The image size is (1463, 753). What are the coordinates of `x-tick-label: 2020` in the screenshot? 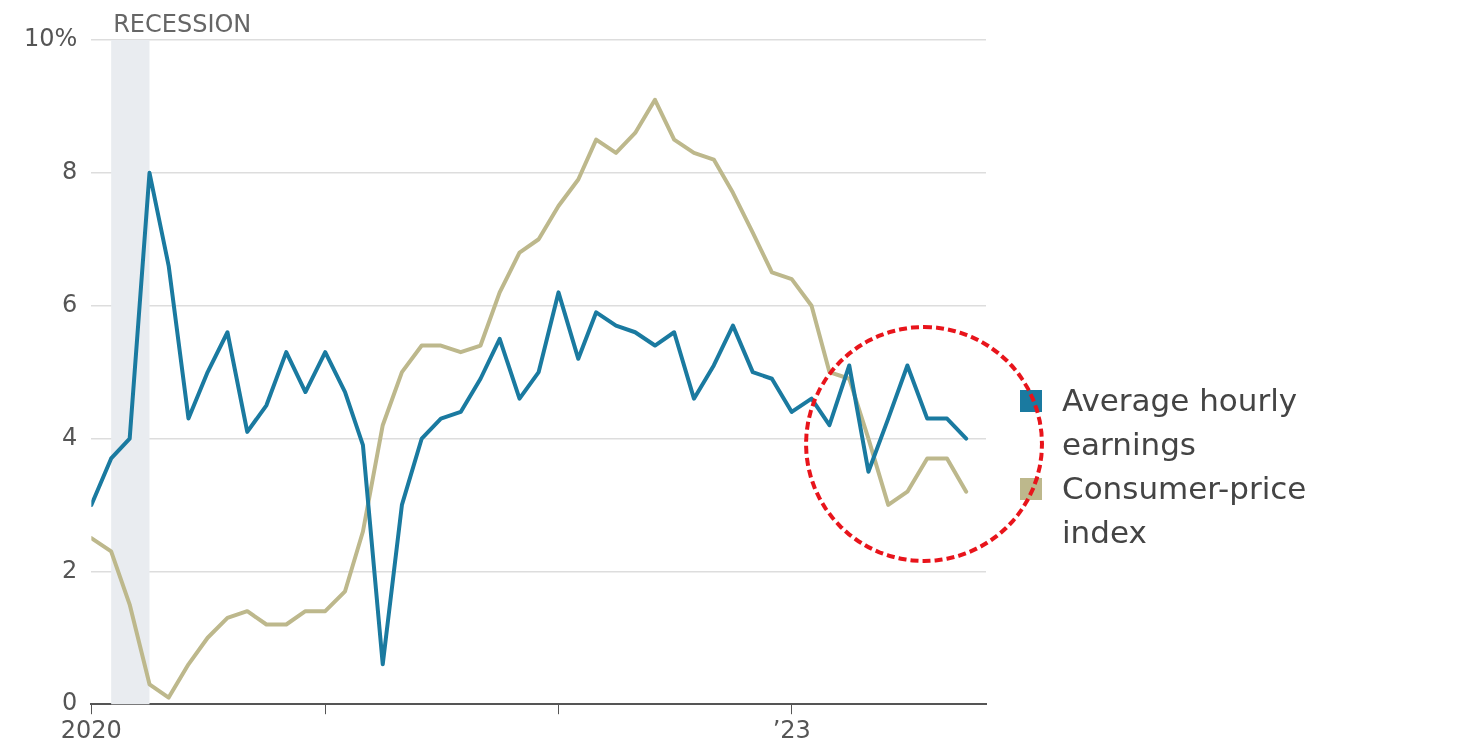 It's located at (91, 729).